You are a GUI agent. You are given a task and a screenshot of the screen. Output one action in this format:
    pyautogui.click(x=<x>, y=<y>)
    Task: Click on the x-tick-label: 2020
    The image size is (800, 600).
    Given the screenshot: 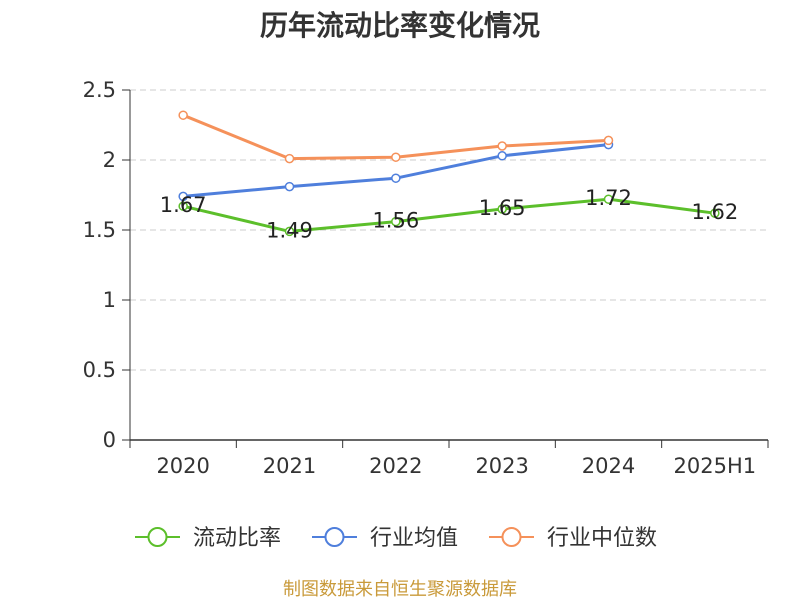 What is the action you would take?
    pyautogui.click(x=182, y=466)
    